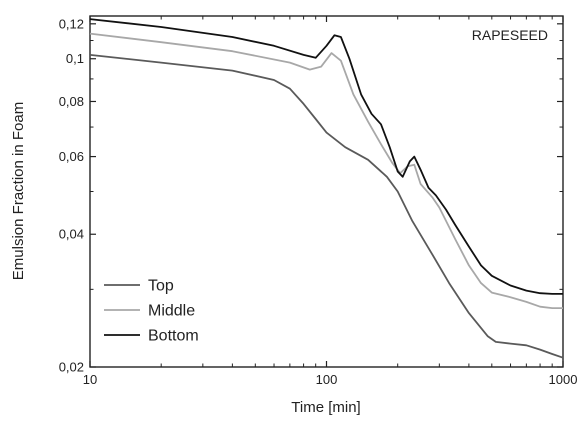  I want to click on x-tick-label: 100, so click(327, 379).